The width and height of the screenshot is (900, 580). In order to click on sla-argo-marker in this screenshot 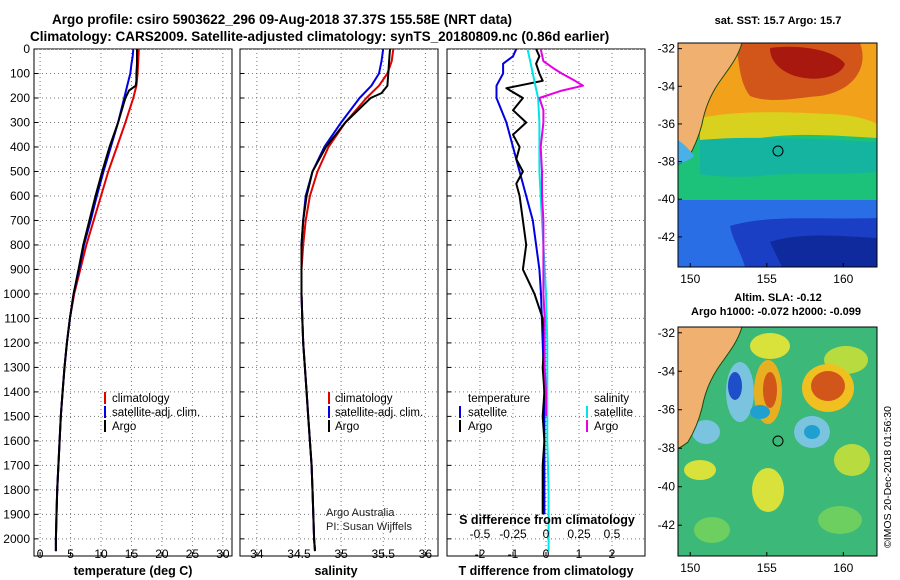, I will do `click(778, 441)`.